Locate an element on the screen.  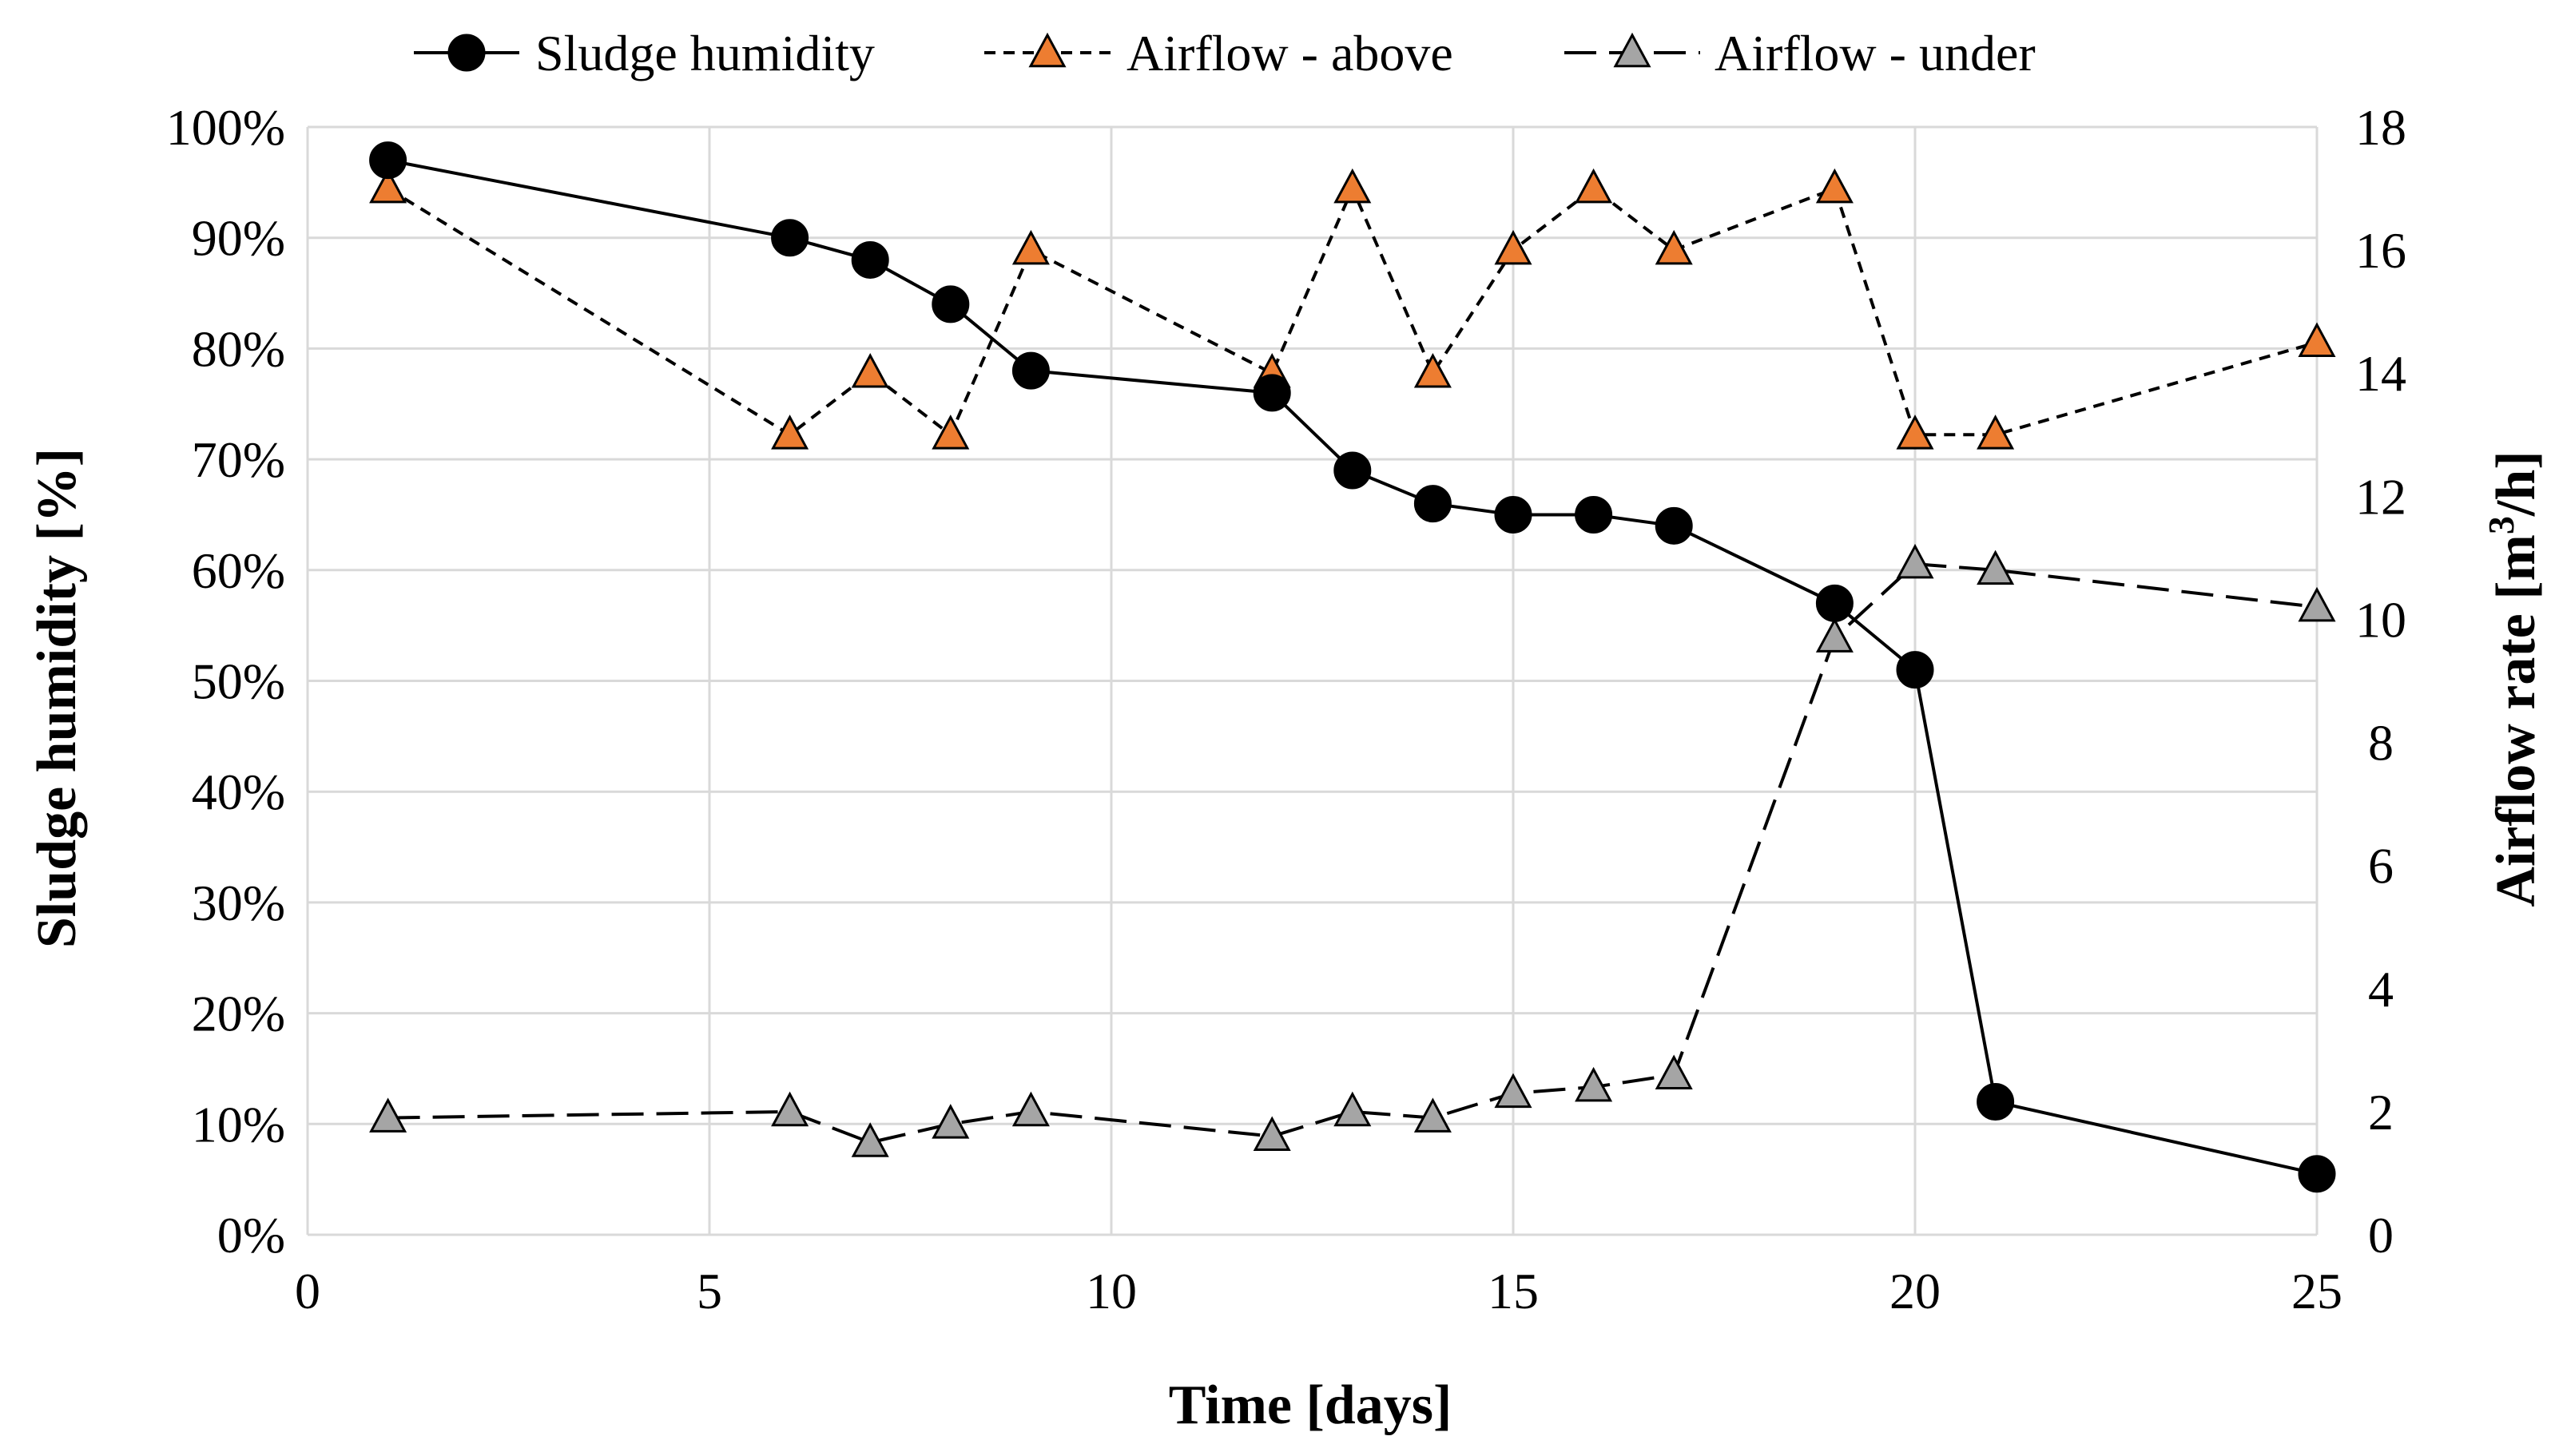
y-right-tick-label: 18 is located at coordinates (2380, 127).